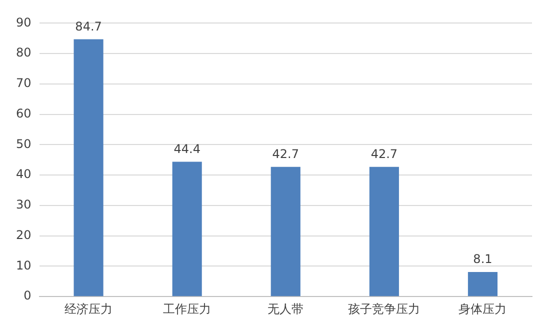 This screenshot has width=550, height=331. What do you see at coordinates (482, 259) in the screenshot?
I see `data-label: 8.1` at bounding box center [482, 259].